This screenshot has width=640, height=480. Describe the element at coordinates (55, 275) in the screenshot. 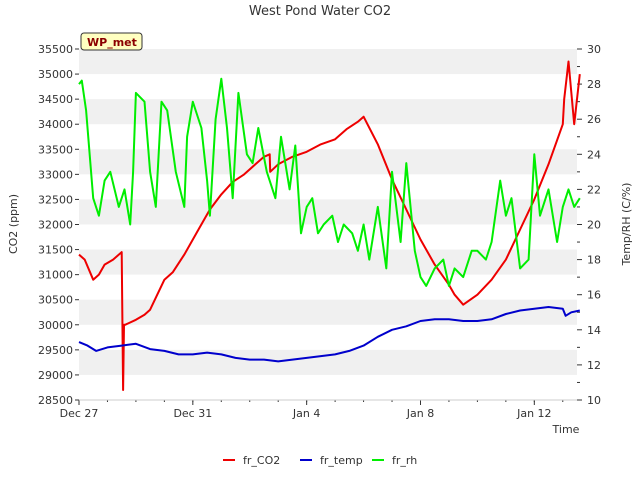

I see `y-left-tick-label: 31000` at that location.